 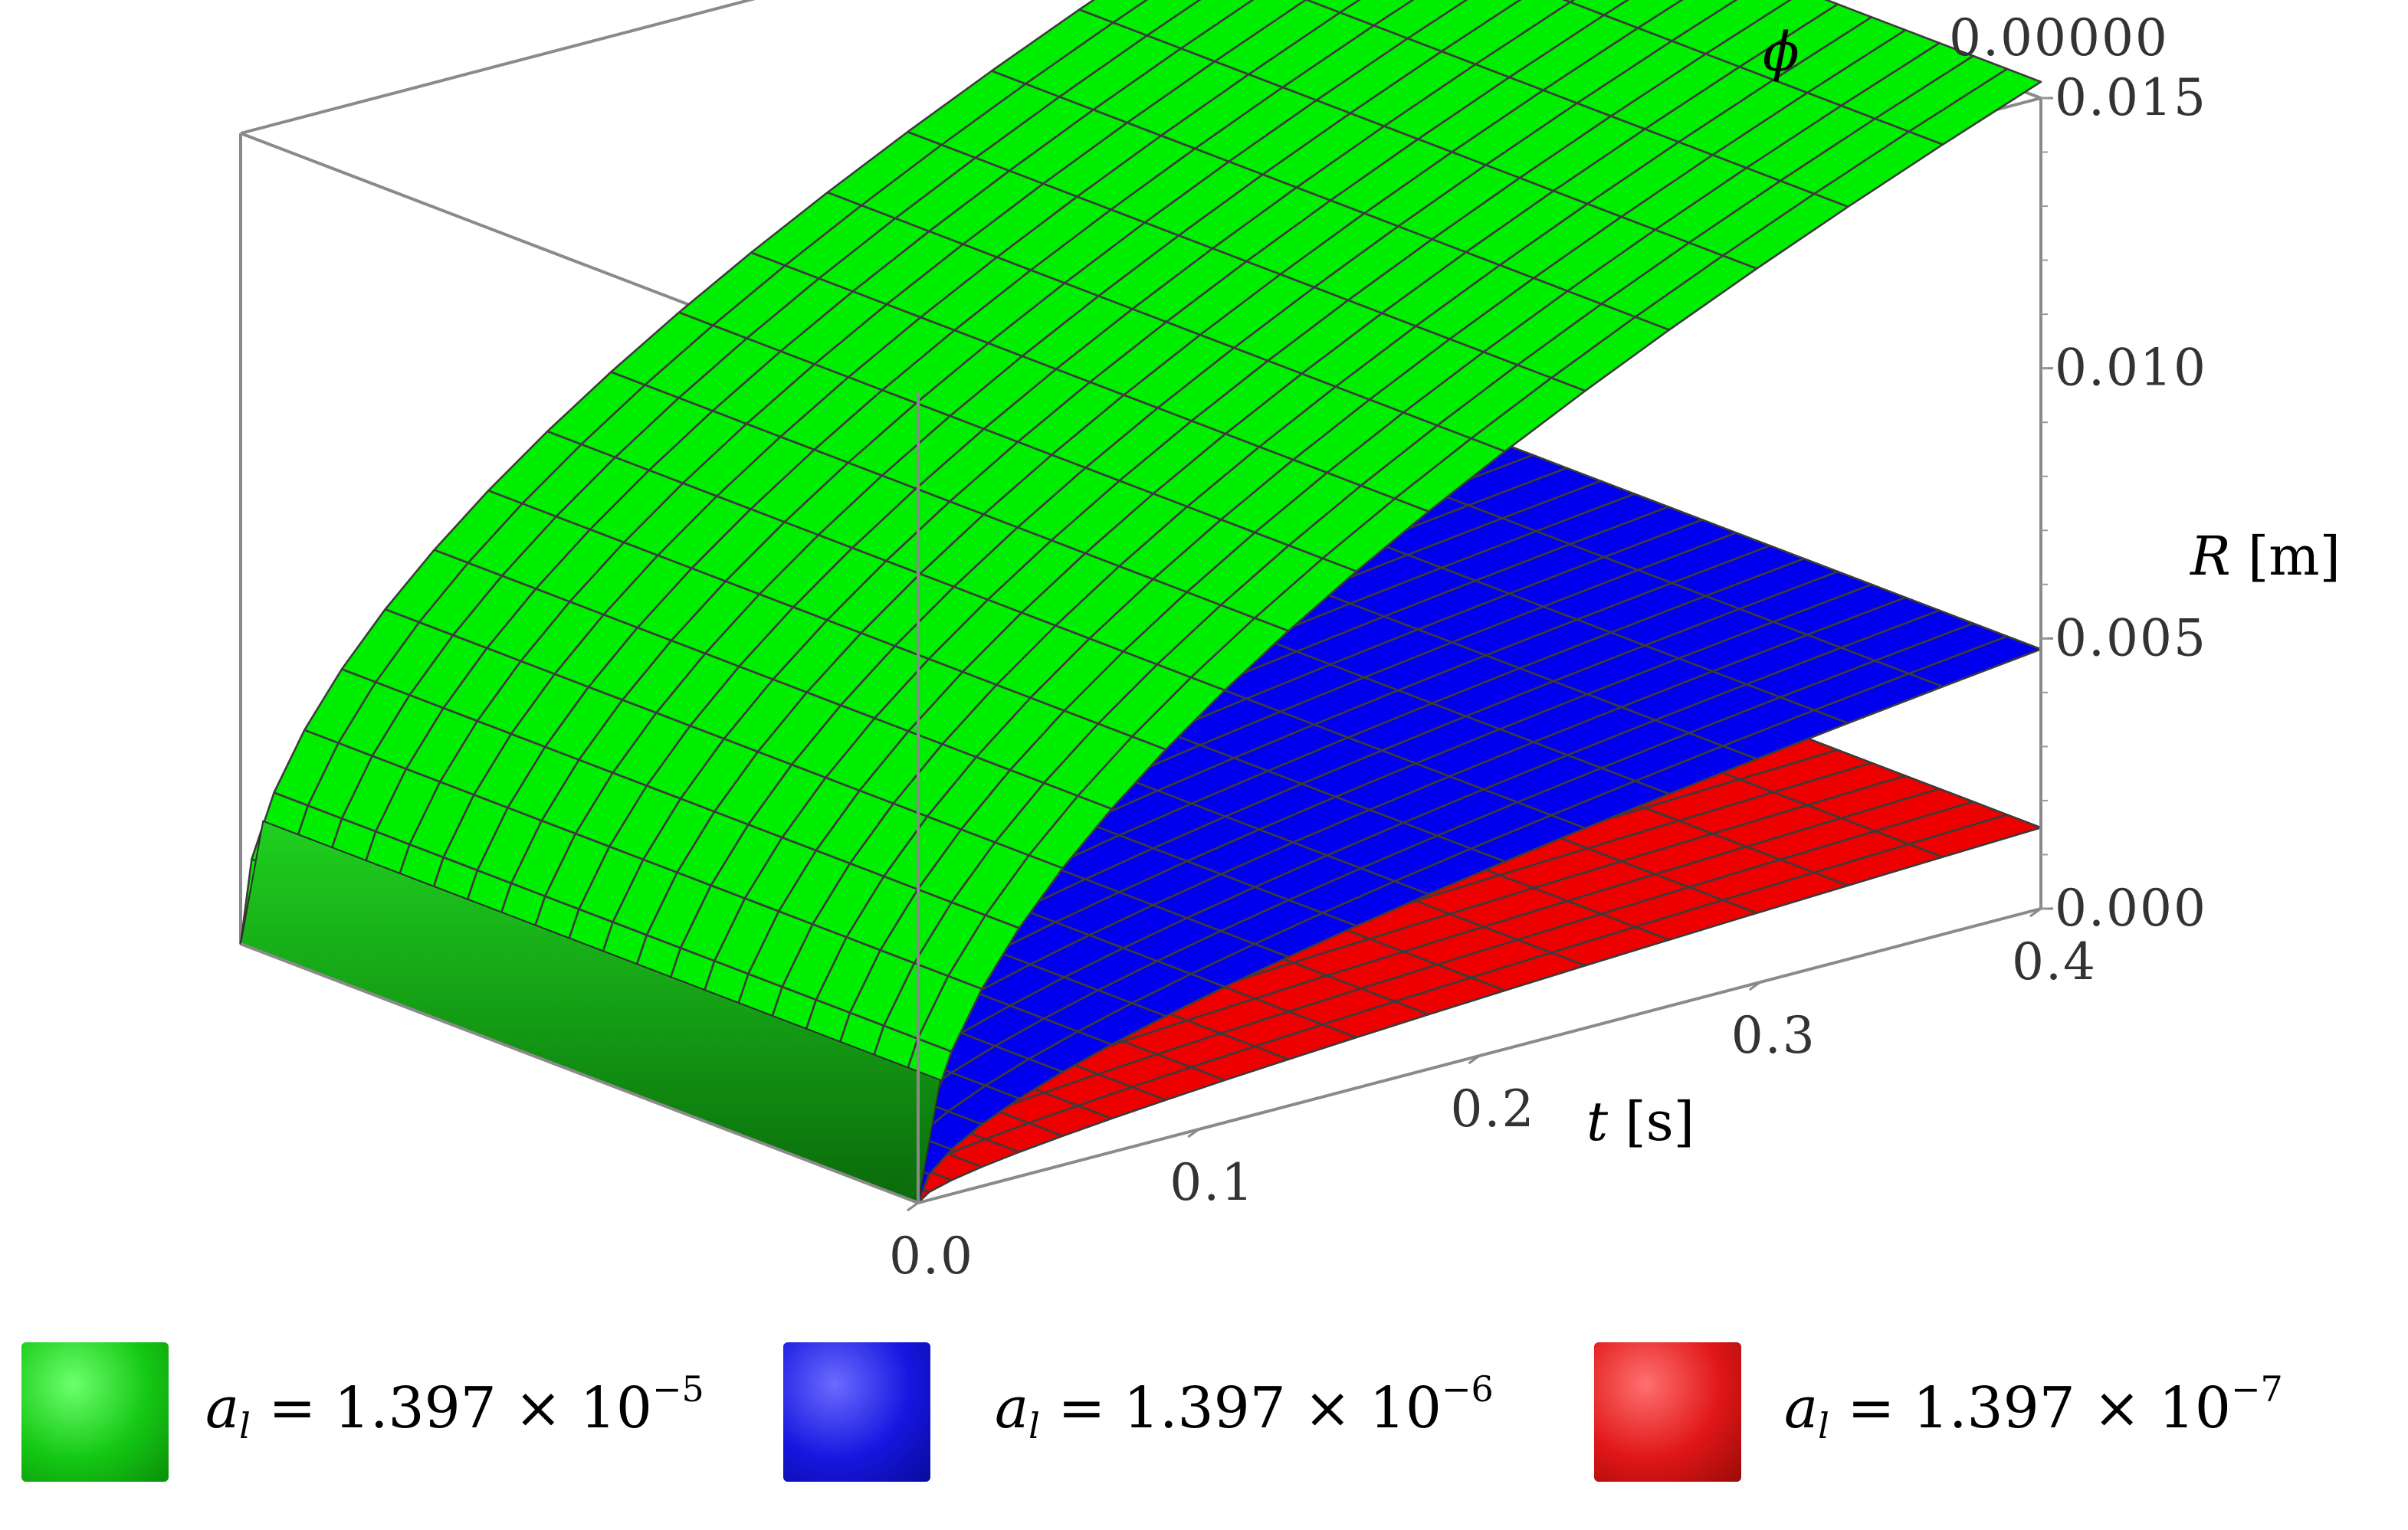 What do you see at coordinates (95, 1412) in the screenshot?
I see `legend-swatch-green` at bounding box center [95, 1412].